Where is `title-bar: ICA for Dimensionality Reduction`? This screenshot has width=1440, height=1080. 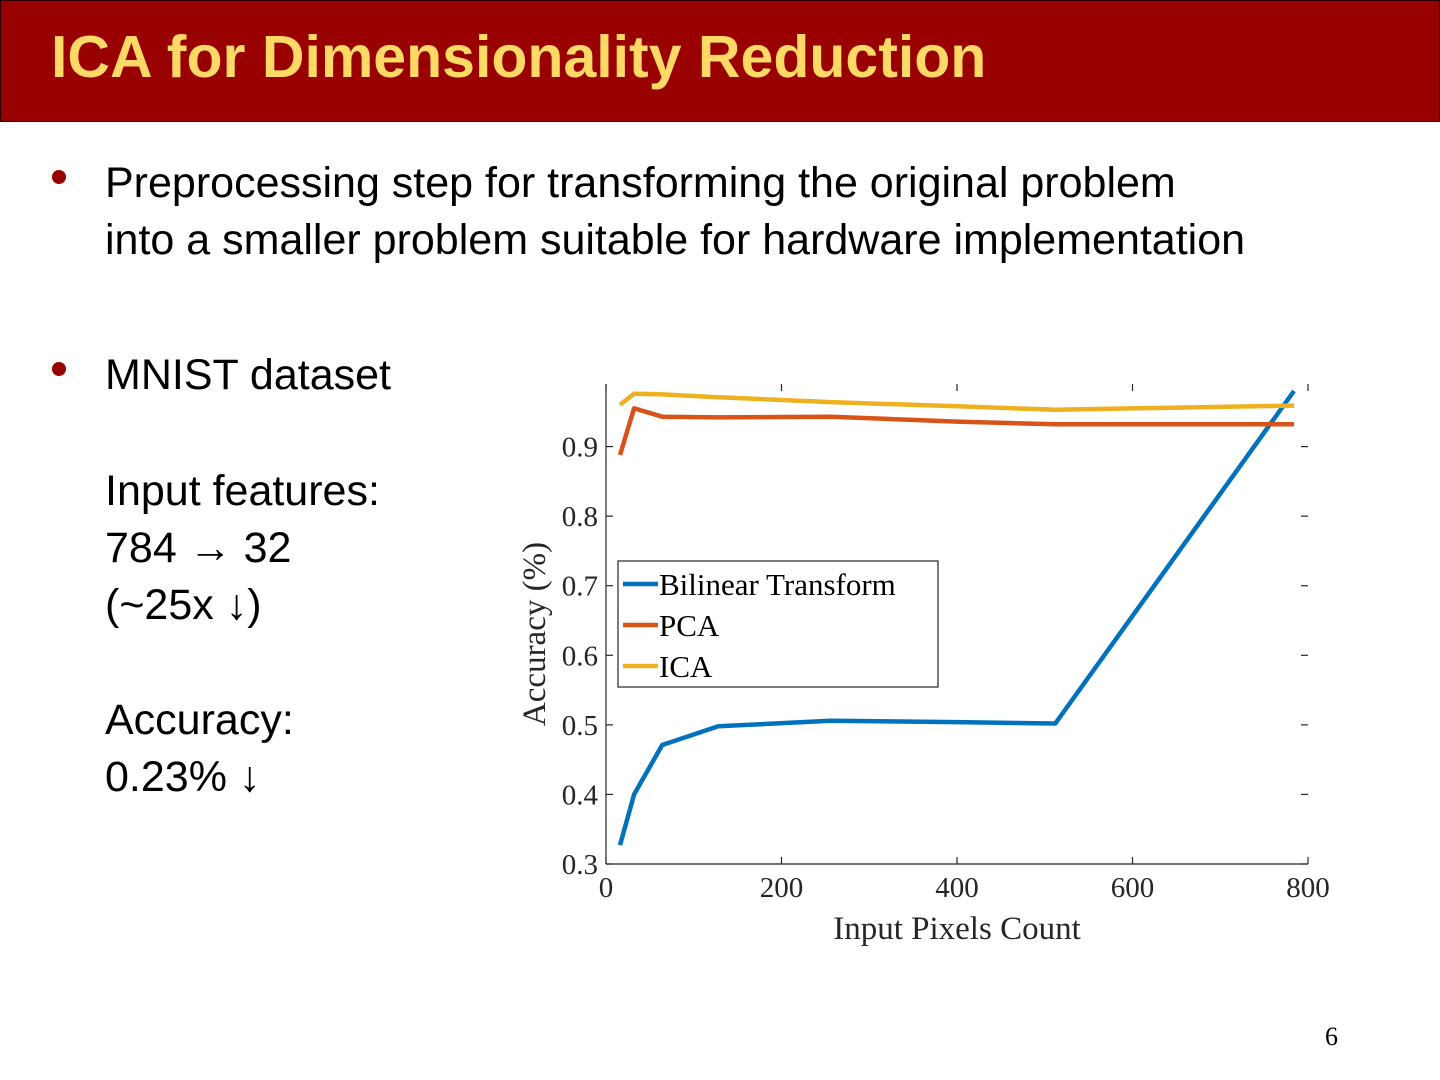 title-bar: ICA for Dimensionality Reduction is located at coordinates (720, 61).